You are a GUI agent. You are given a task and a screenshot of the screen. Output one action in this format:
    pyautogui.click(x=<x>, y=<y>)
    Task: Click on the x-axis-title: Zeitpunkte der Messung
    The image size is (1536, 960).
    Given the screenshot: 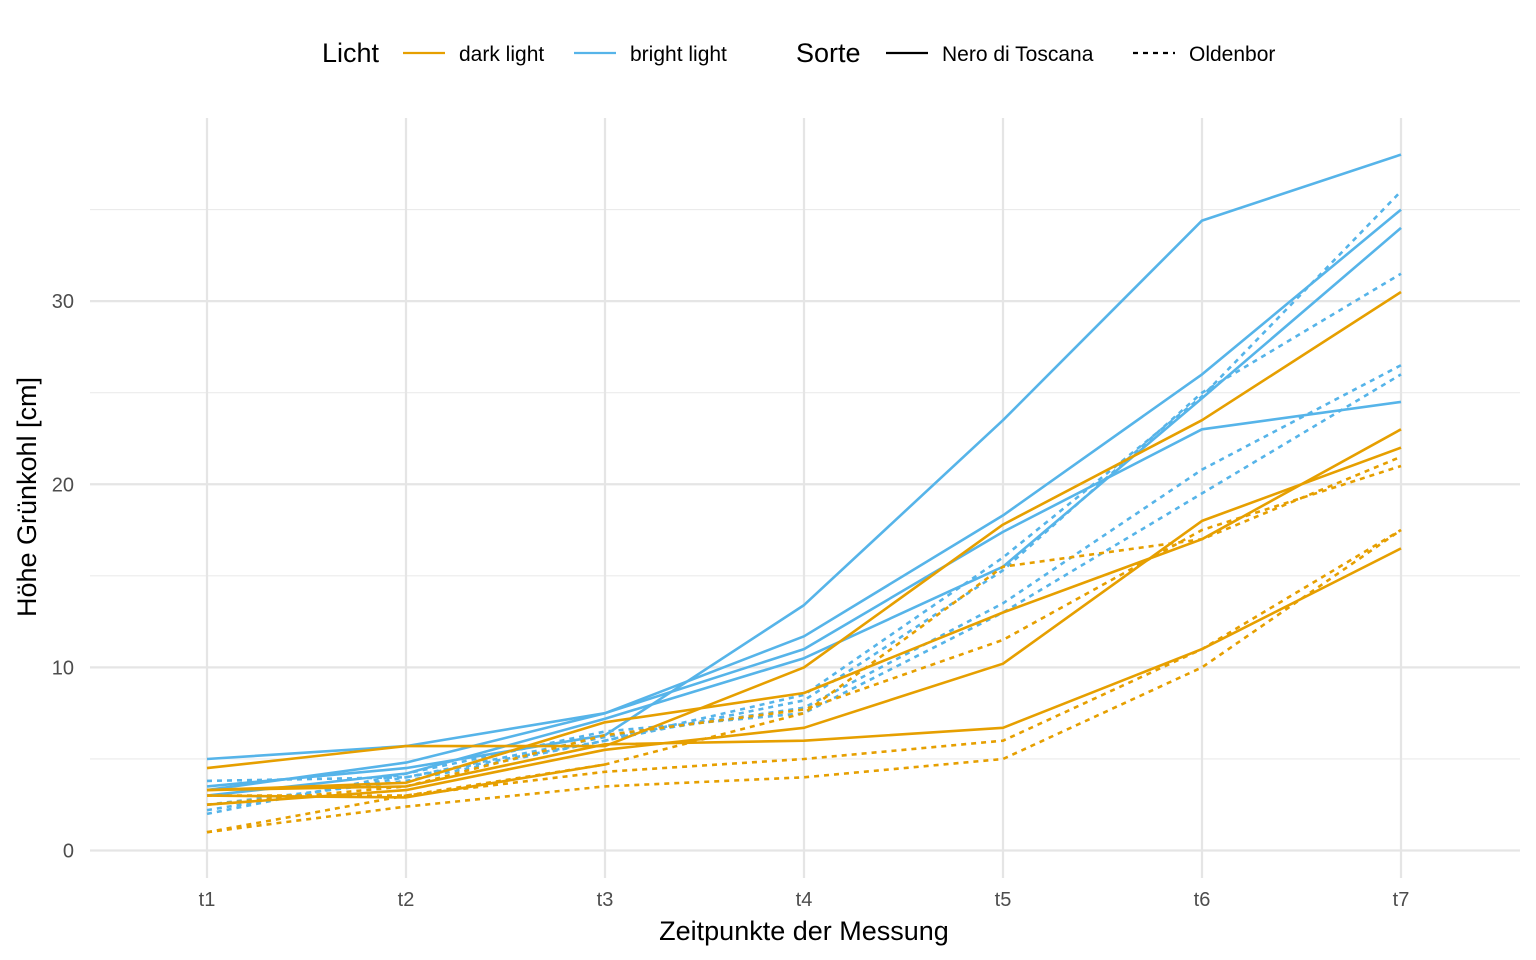 What is the action you would take?
    pyautogui.click(x=804, y=931)
    